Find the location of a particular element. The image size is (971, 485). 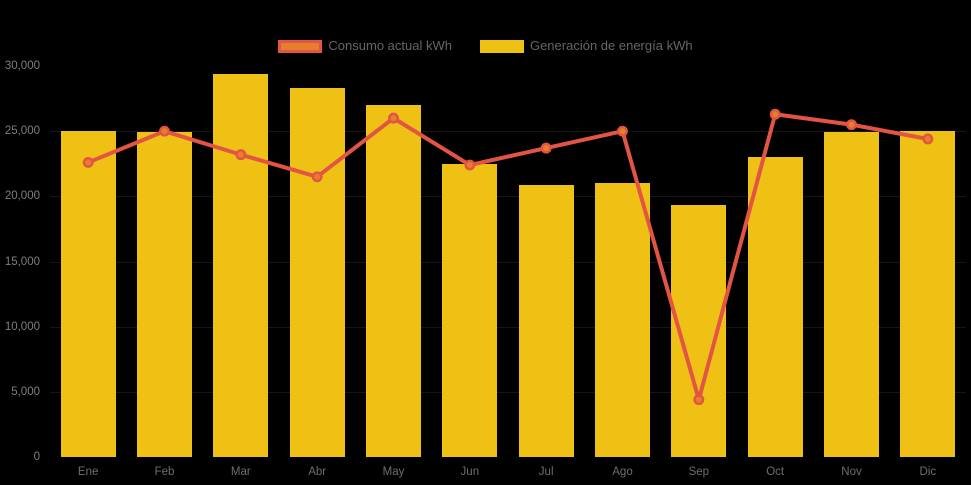

x-axis-label-oct: Oct is located at coordinates (775, 472).